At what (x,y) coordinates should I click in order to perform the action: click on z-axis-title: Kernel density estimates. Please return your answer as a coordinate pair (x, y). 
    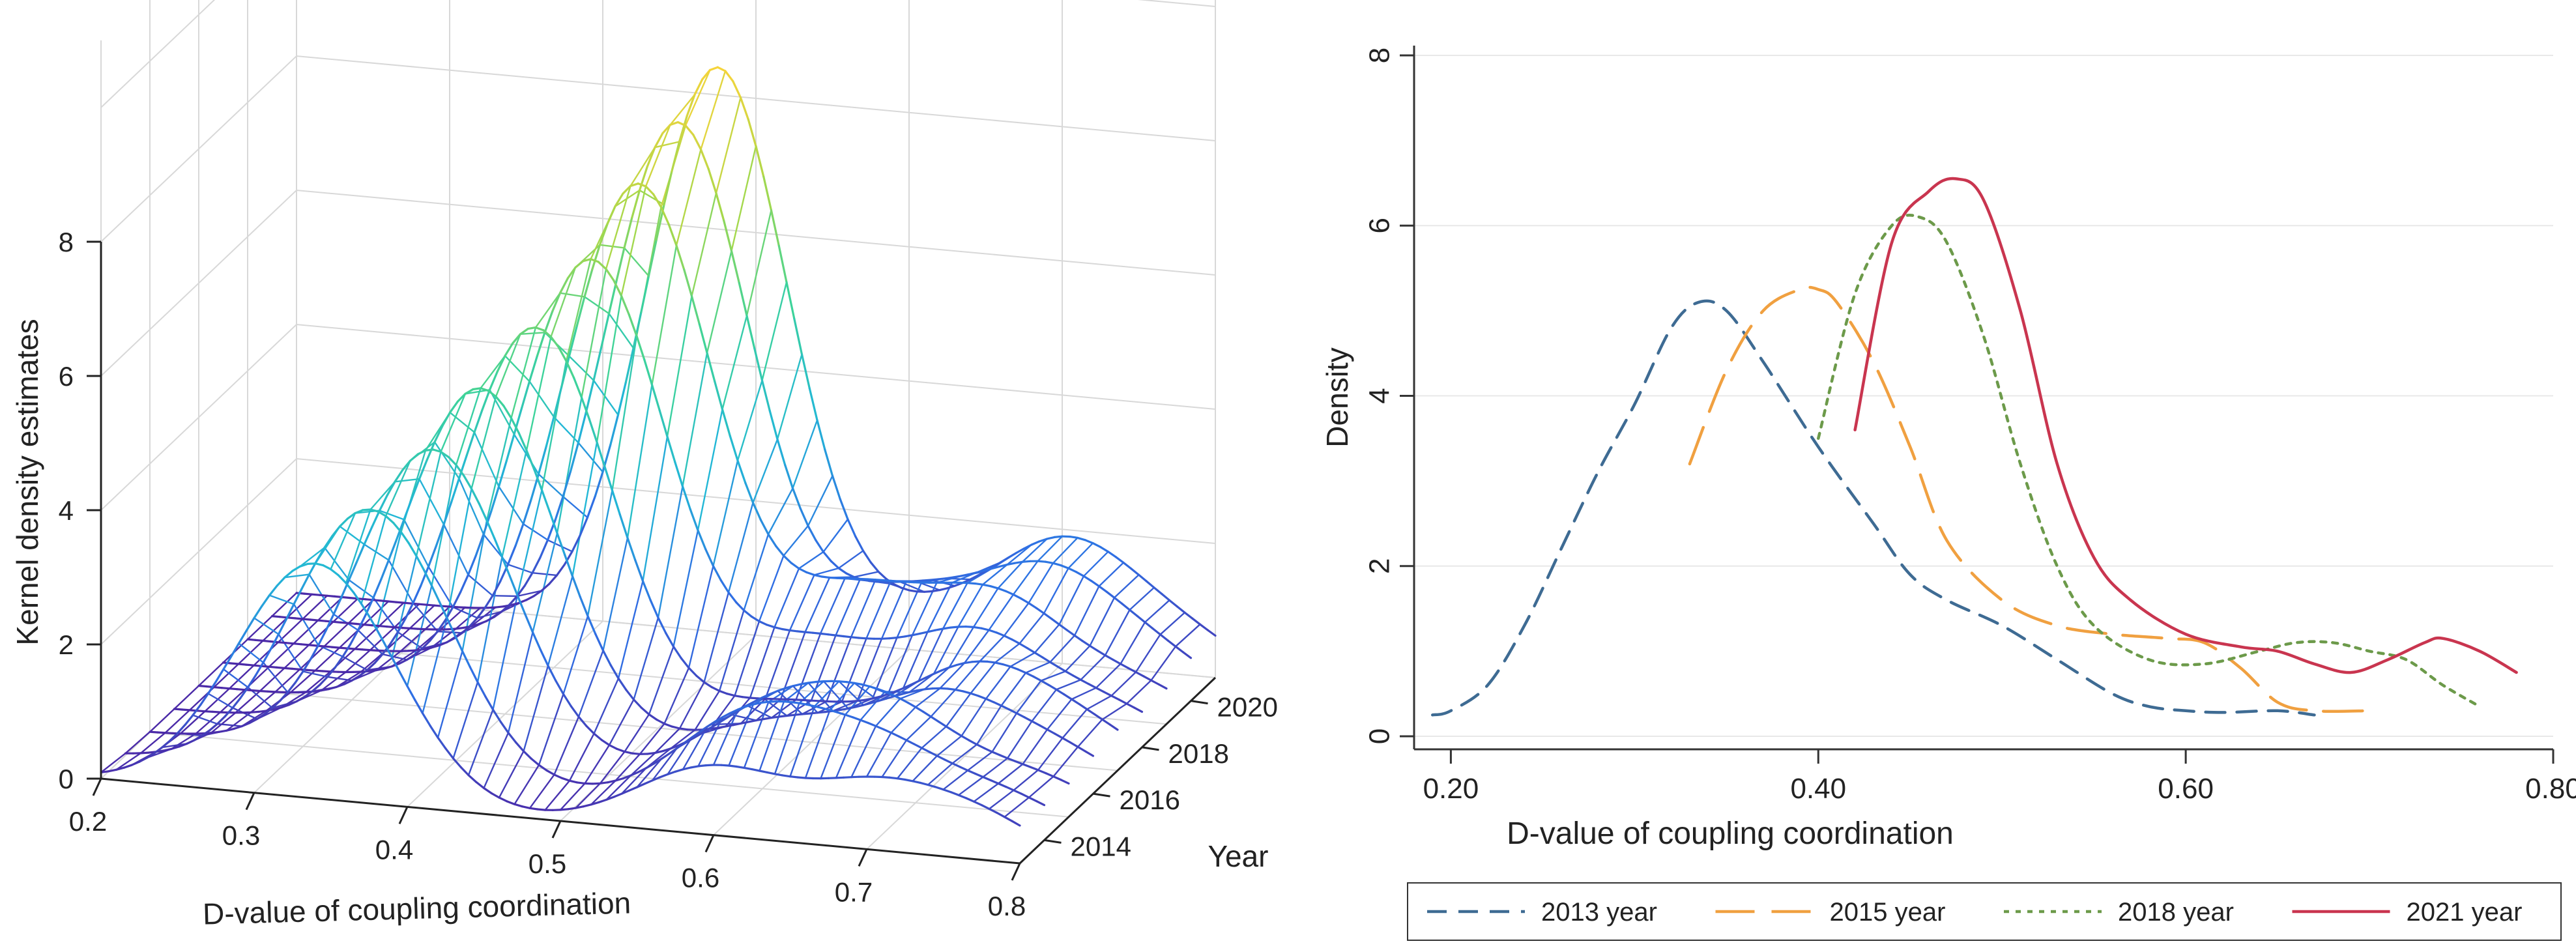
    Looking at the image, I should click on (27, 482).